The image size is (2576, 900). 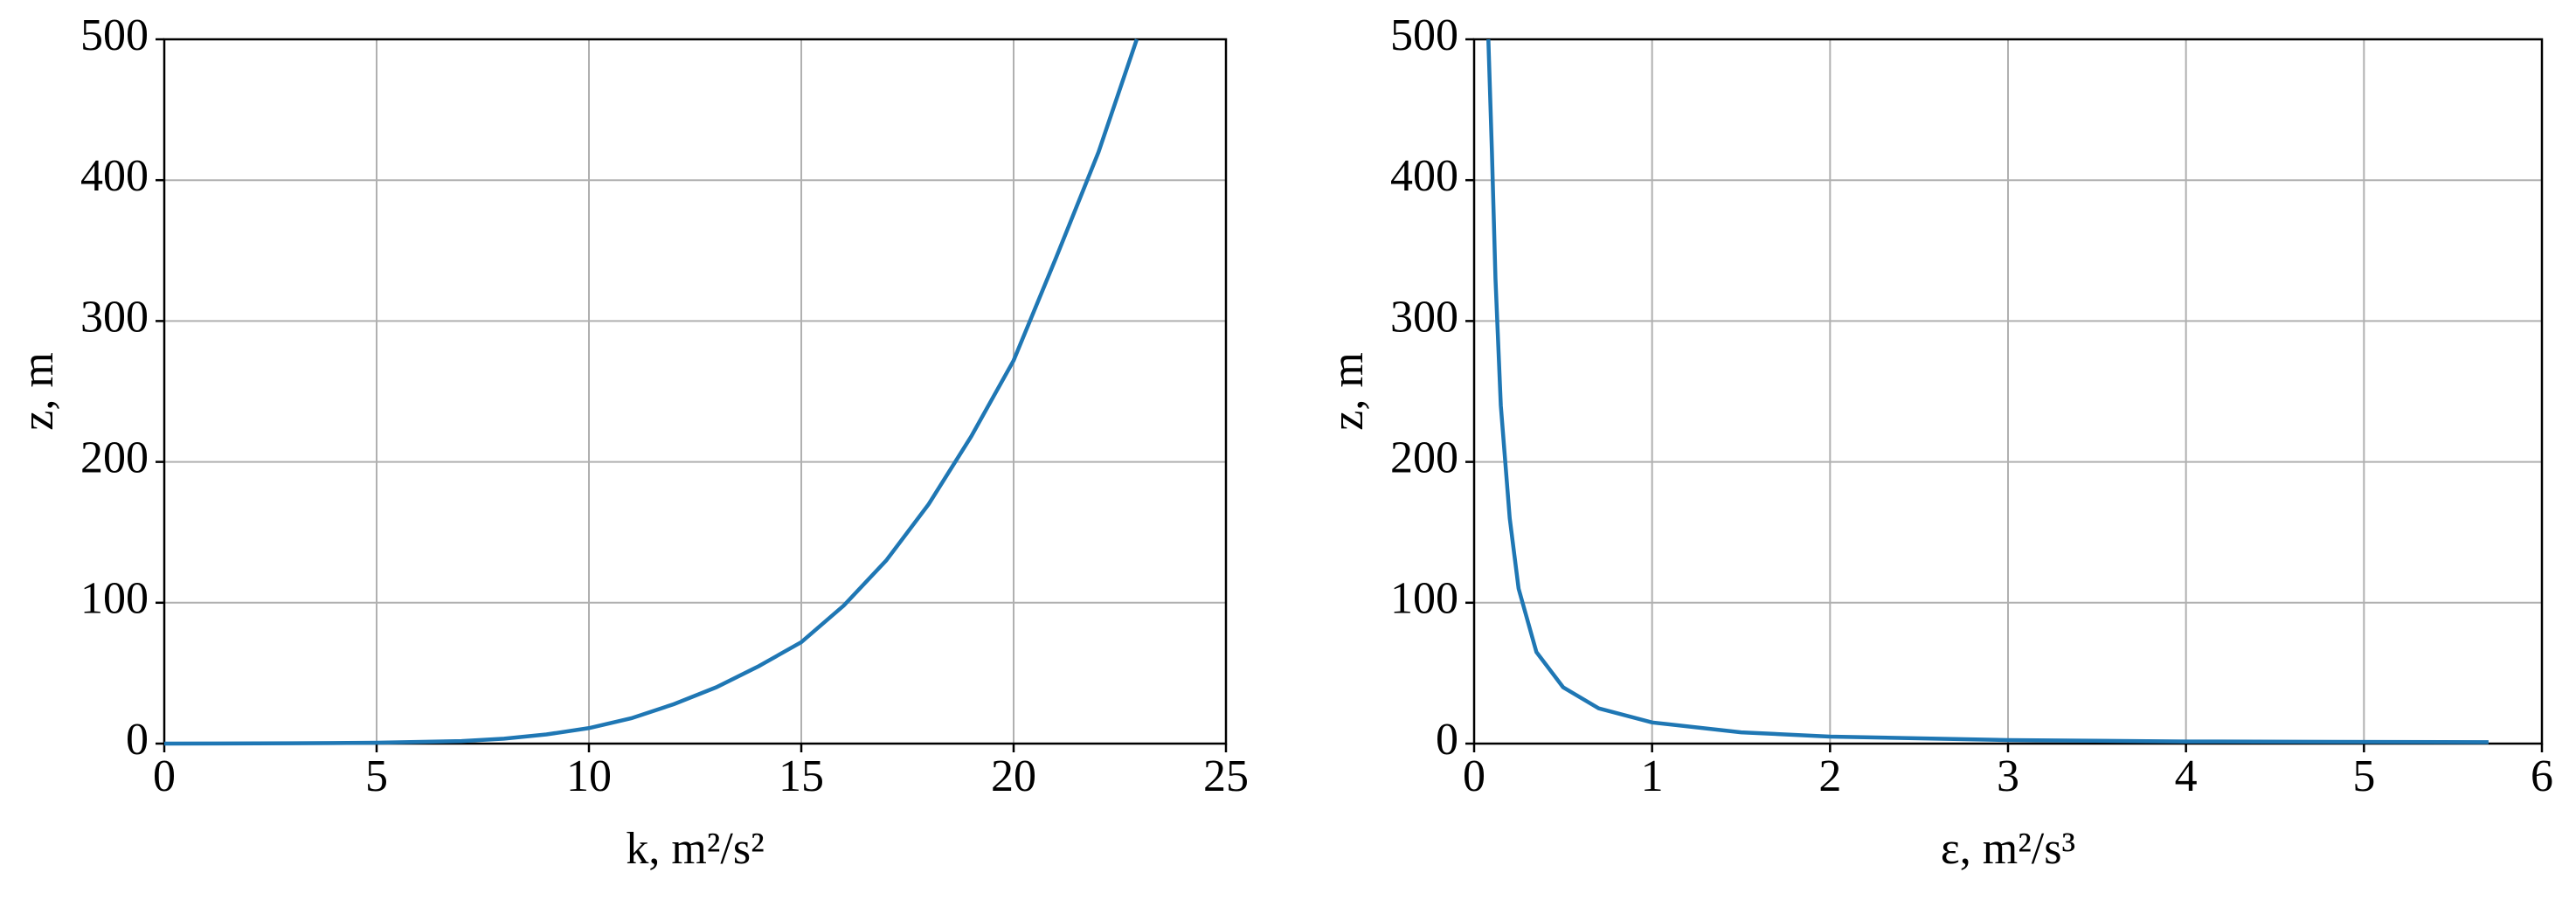 What do you see at coordinates (2186, 776) in the screenshot?
I see `x-tick-label: 4` at bounding box center [2186, 776].